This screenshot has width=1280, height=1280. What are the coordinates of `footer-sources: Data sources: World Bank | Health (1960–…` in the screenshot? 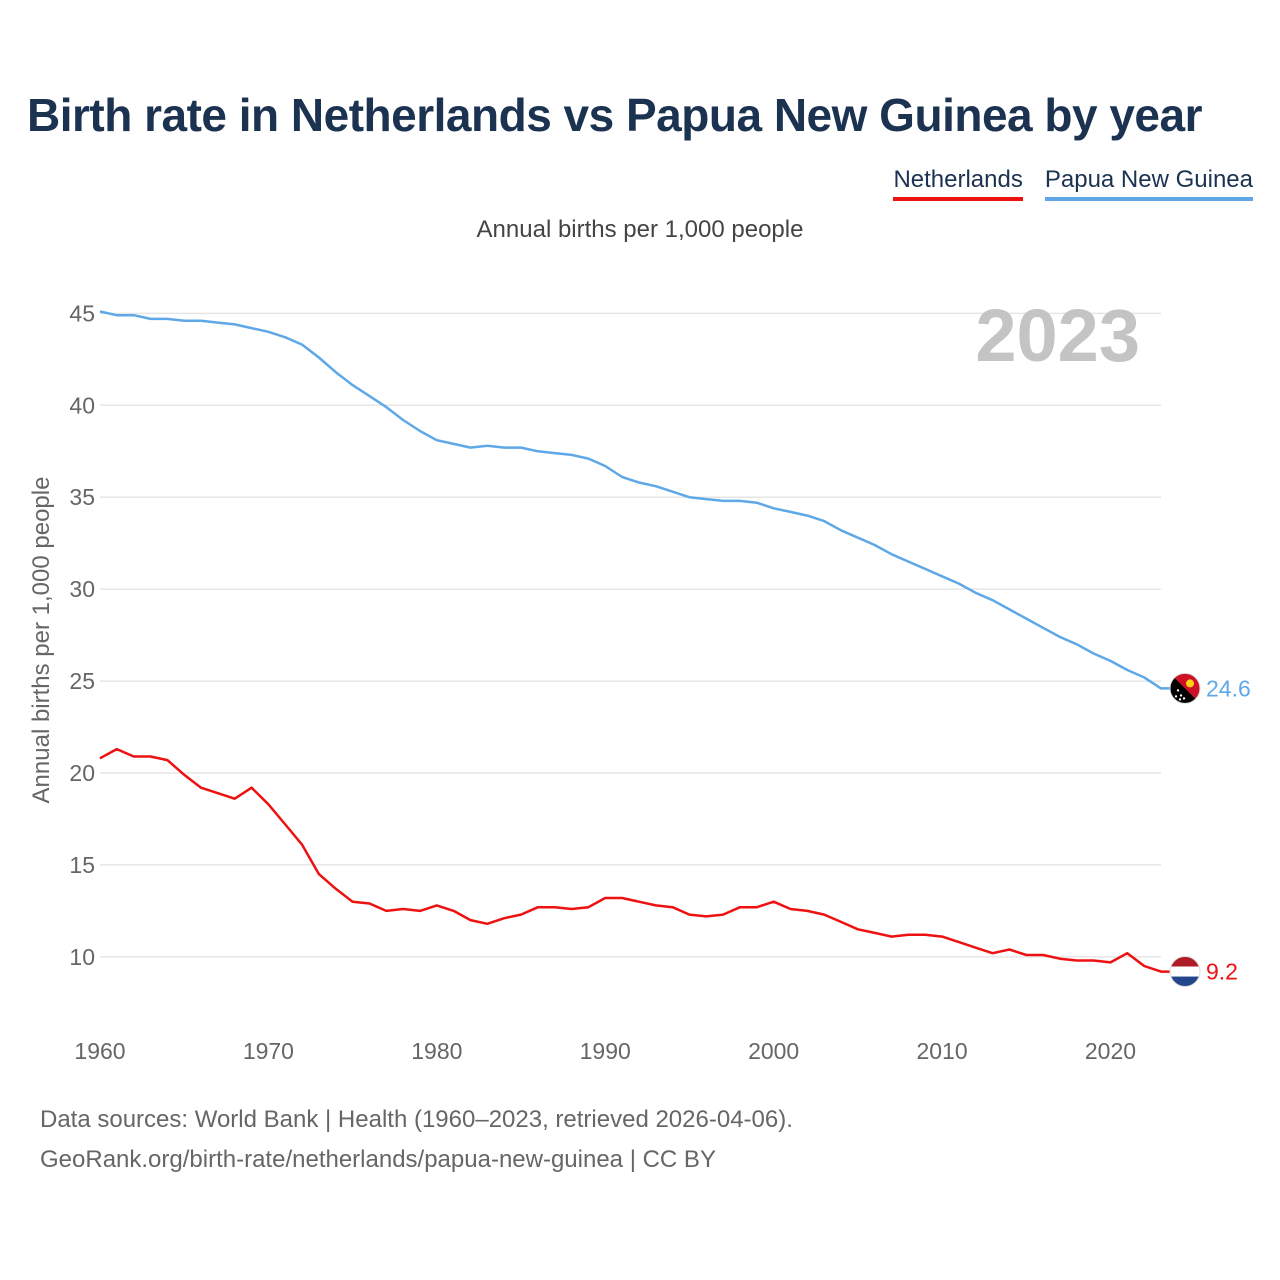 It's located at (416, 1119).